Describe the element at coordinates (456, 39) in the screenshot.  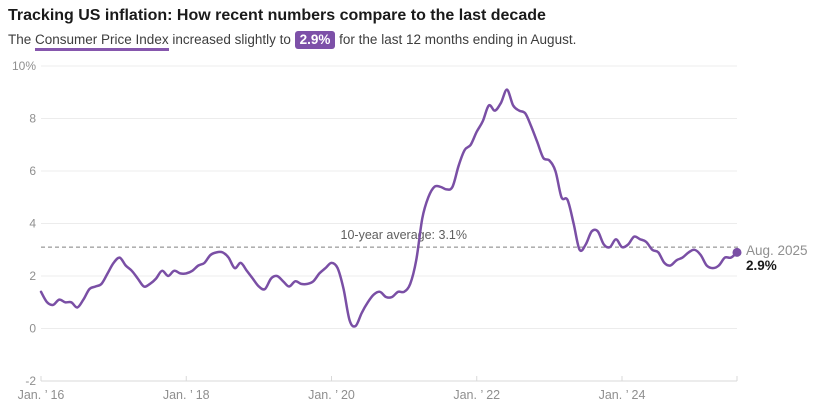
I see `subtitle-suffix: for the last 12 months ending in August.` at that location.